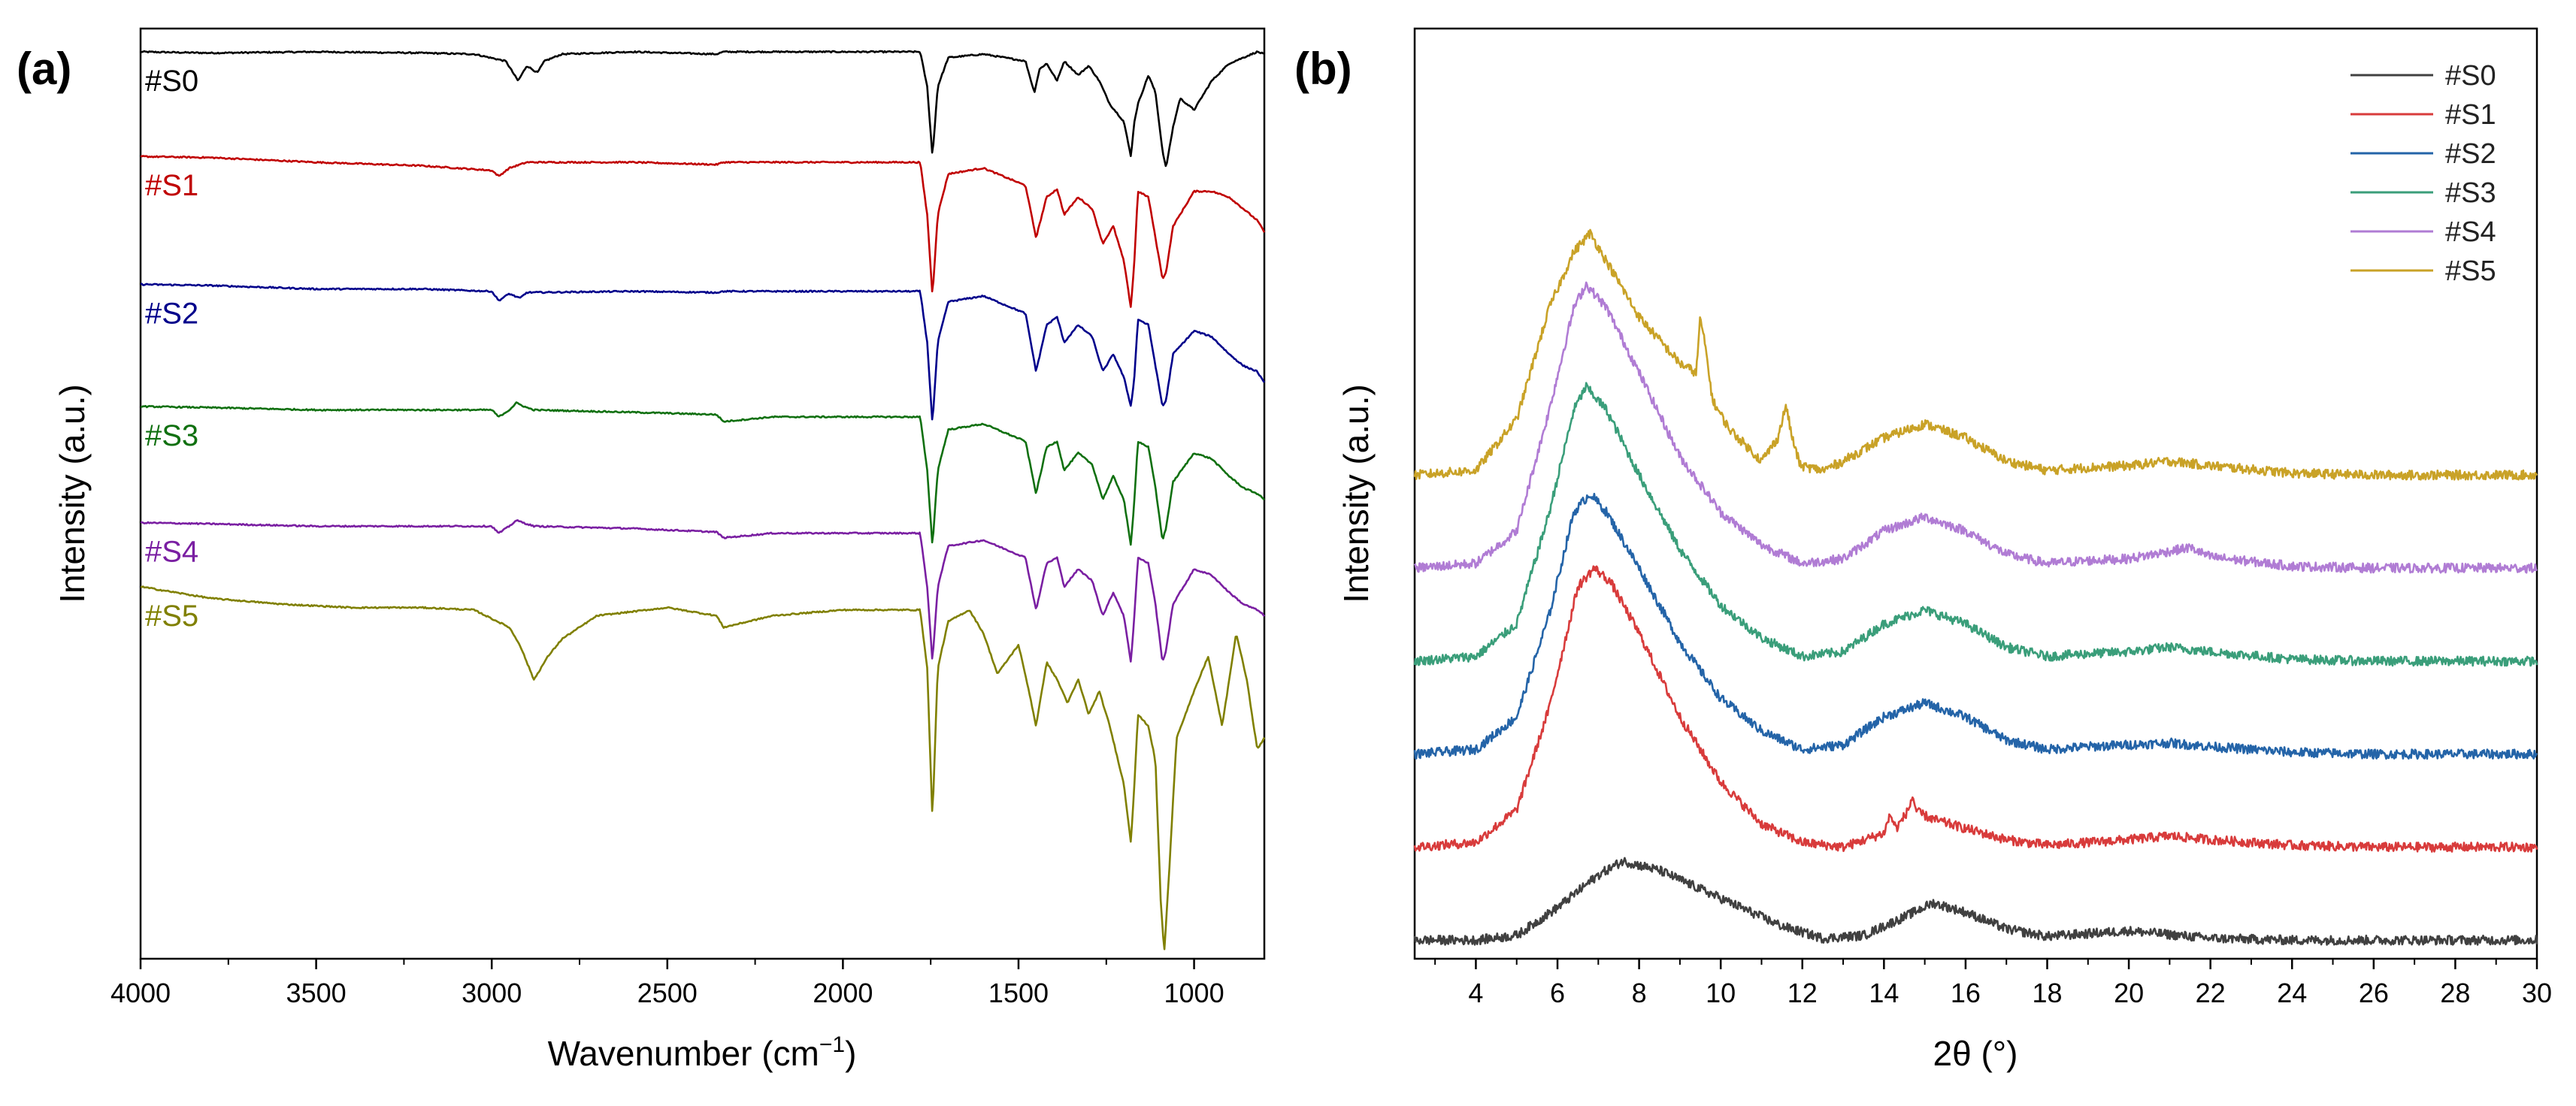 Image resolution: width=2576 pixels, height=1106 pixels. What do you see at coordinates (1557, 993) in the screenshot?
I see `x-tick-label: 6` at bounding box center [1557, 993].